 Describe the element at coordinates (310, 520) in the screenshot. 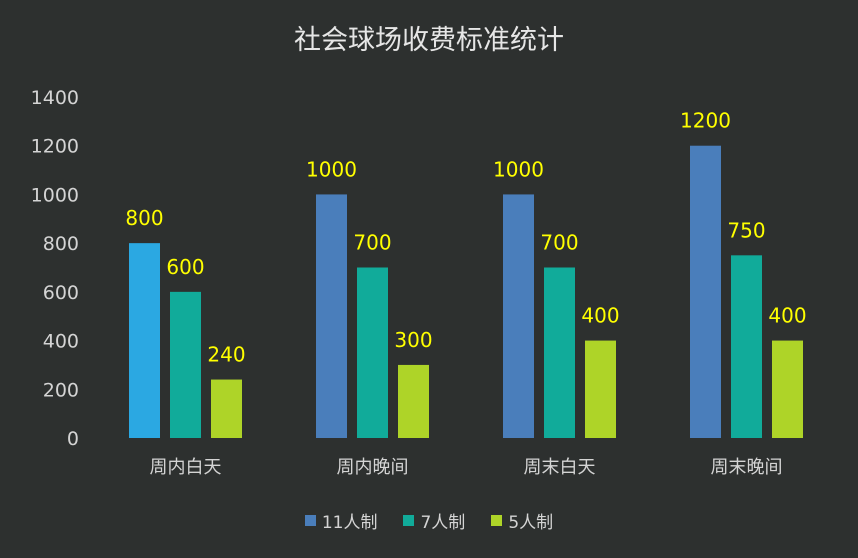

I see `legend-swatch-11-player` at that location.